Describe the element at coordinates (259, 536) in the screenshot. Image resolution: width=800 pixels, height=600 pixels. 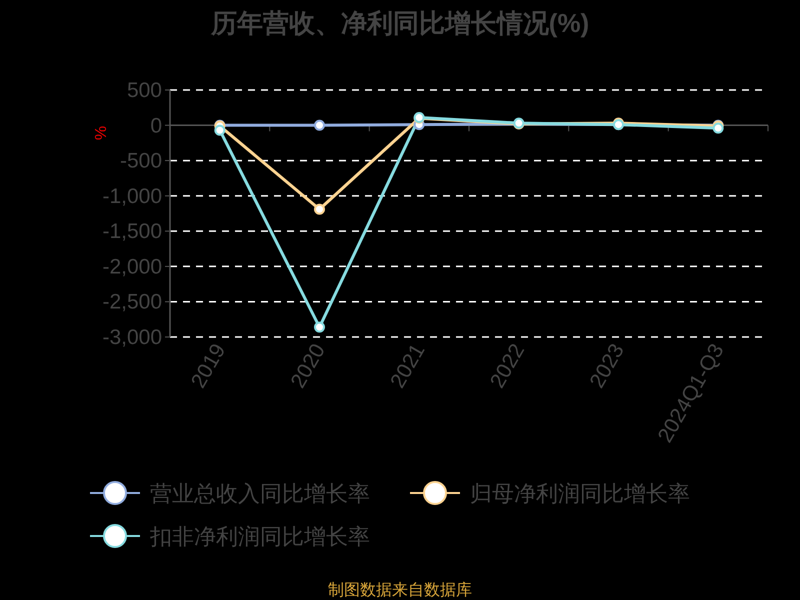
I see `legend-label: 扣非净利润同比增长率` at that location.